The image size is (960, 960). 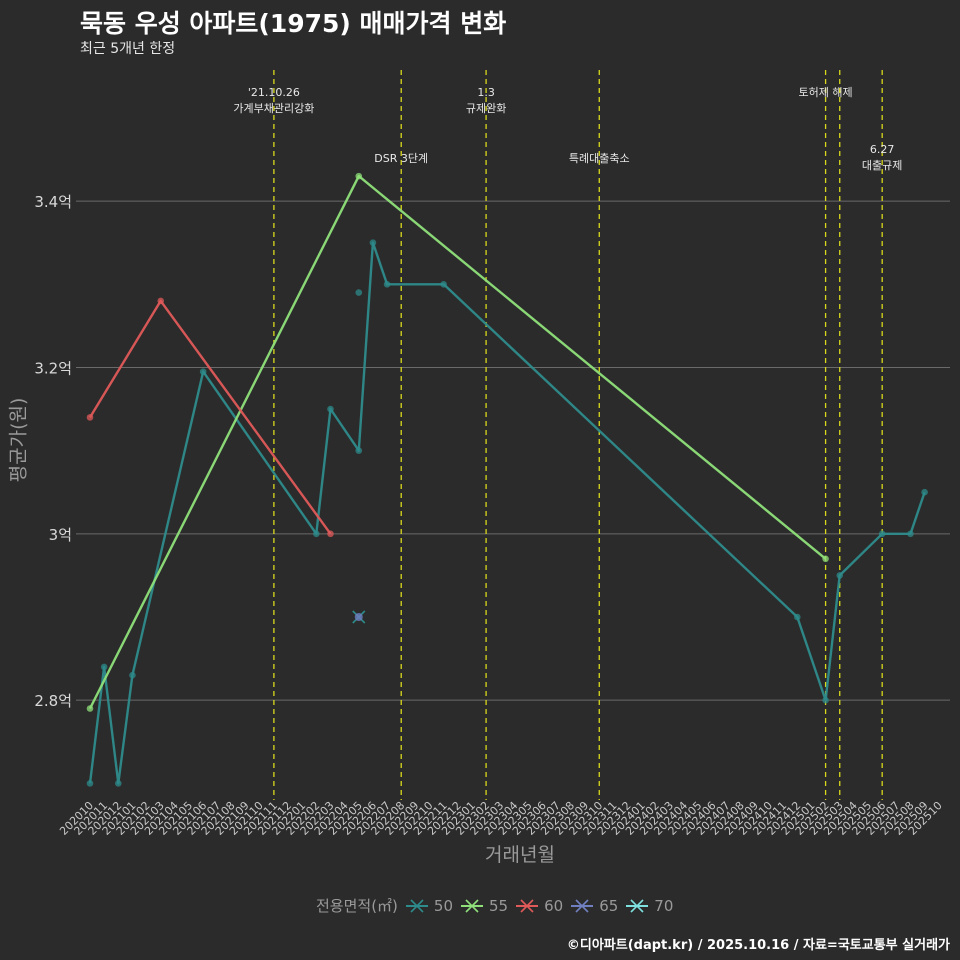 What do you see at coordinates (484, 906) in the screenshot?
I see `legend-item-55: 55` at bounding box center [484, 906].